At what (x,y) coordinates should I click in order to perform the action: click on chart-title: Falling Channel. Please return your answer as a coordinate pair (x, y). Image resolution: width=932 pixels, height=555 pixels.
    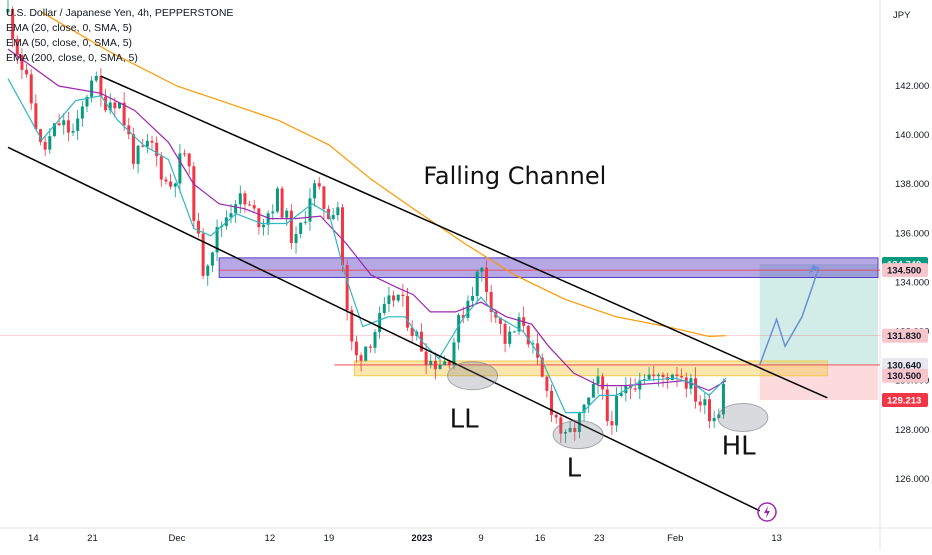
    Looking at the image, I should click on (514, 176).